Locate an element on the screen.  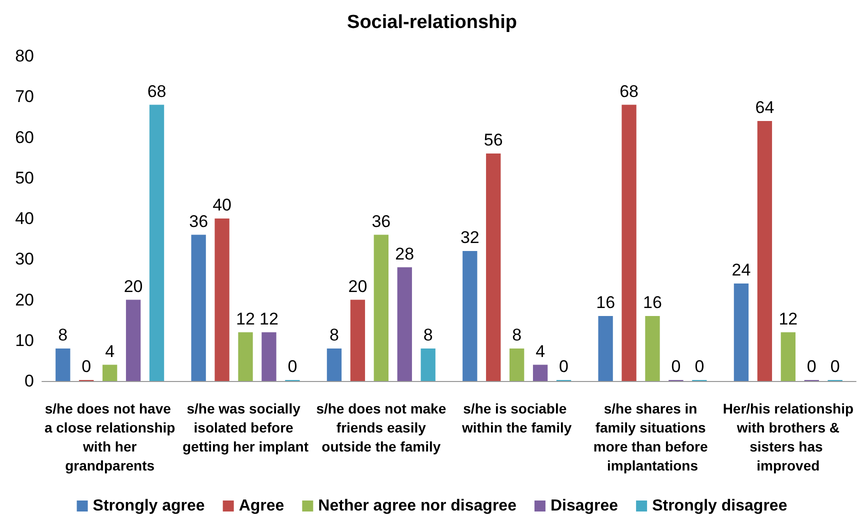
y-tick-label: 70 is located at coordinates (24, 96).